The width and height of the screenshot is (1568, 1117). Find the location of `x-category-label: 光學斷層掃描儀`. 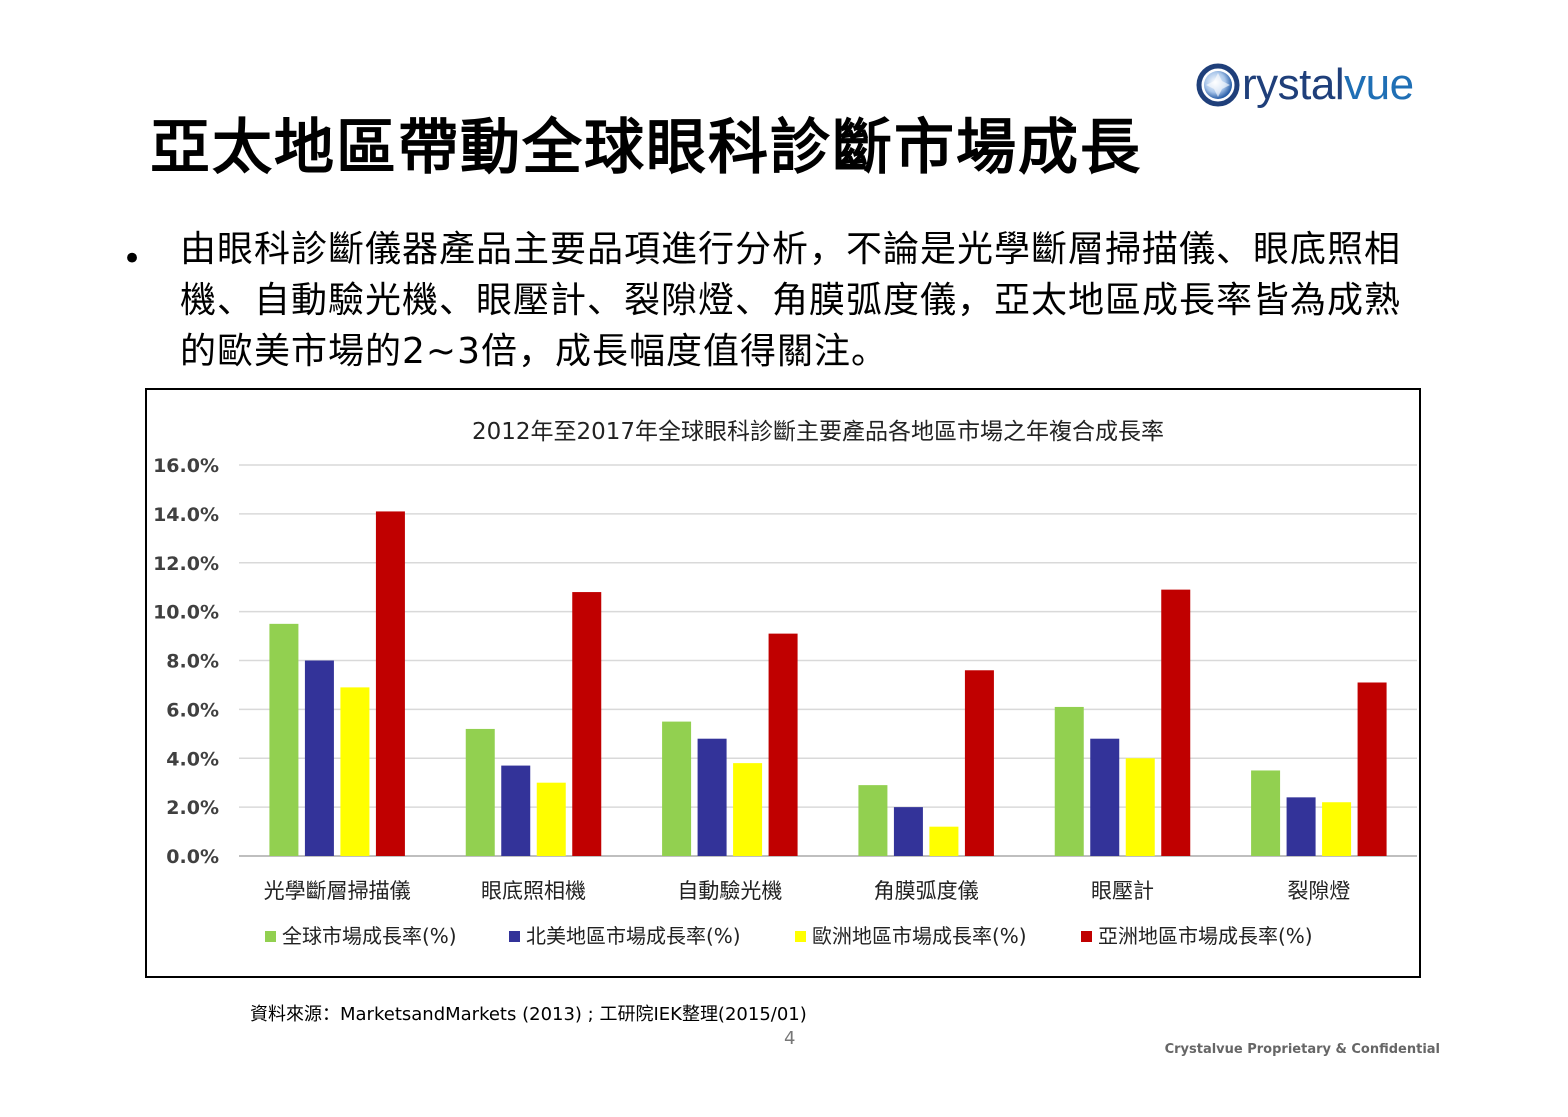

x-category-label: 光學斷層掃描儀 is located at coordinates (337, 891).